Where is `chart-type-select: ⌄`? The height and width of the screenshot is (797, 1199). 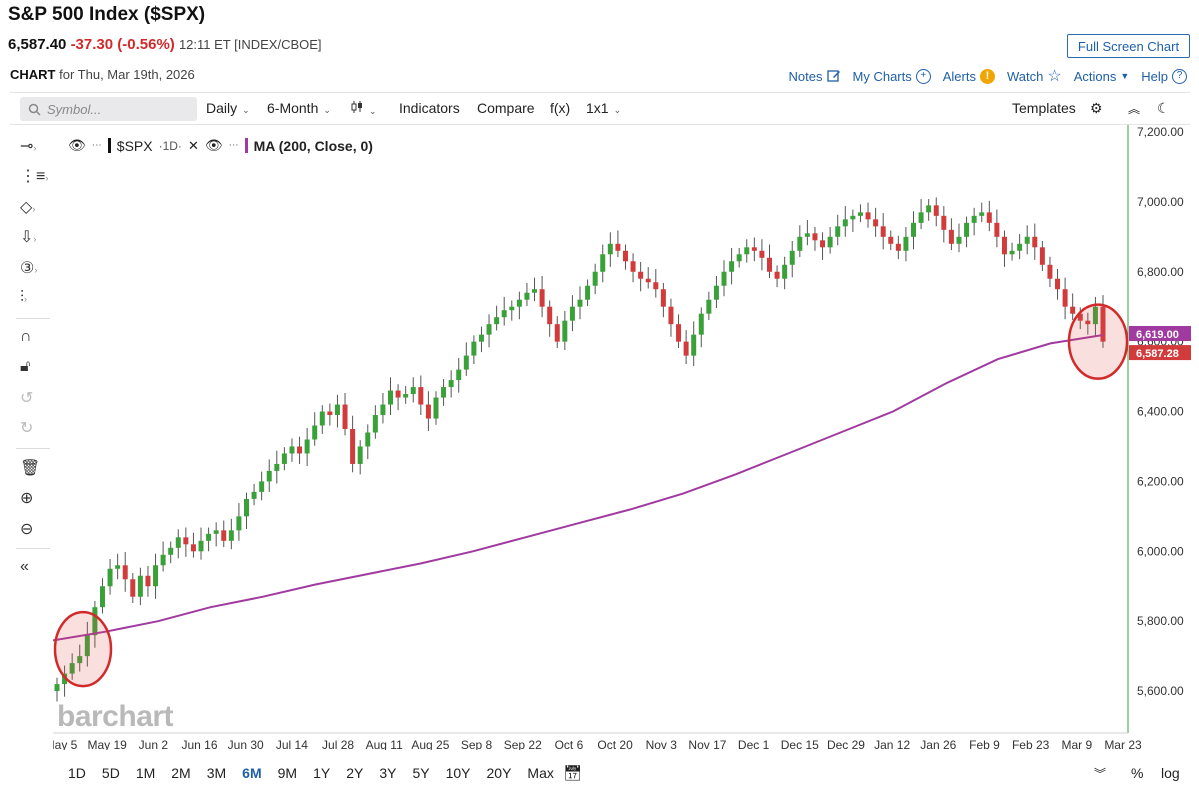
chart-type-select: ⌄ is located at coordinates (363, 108).